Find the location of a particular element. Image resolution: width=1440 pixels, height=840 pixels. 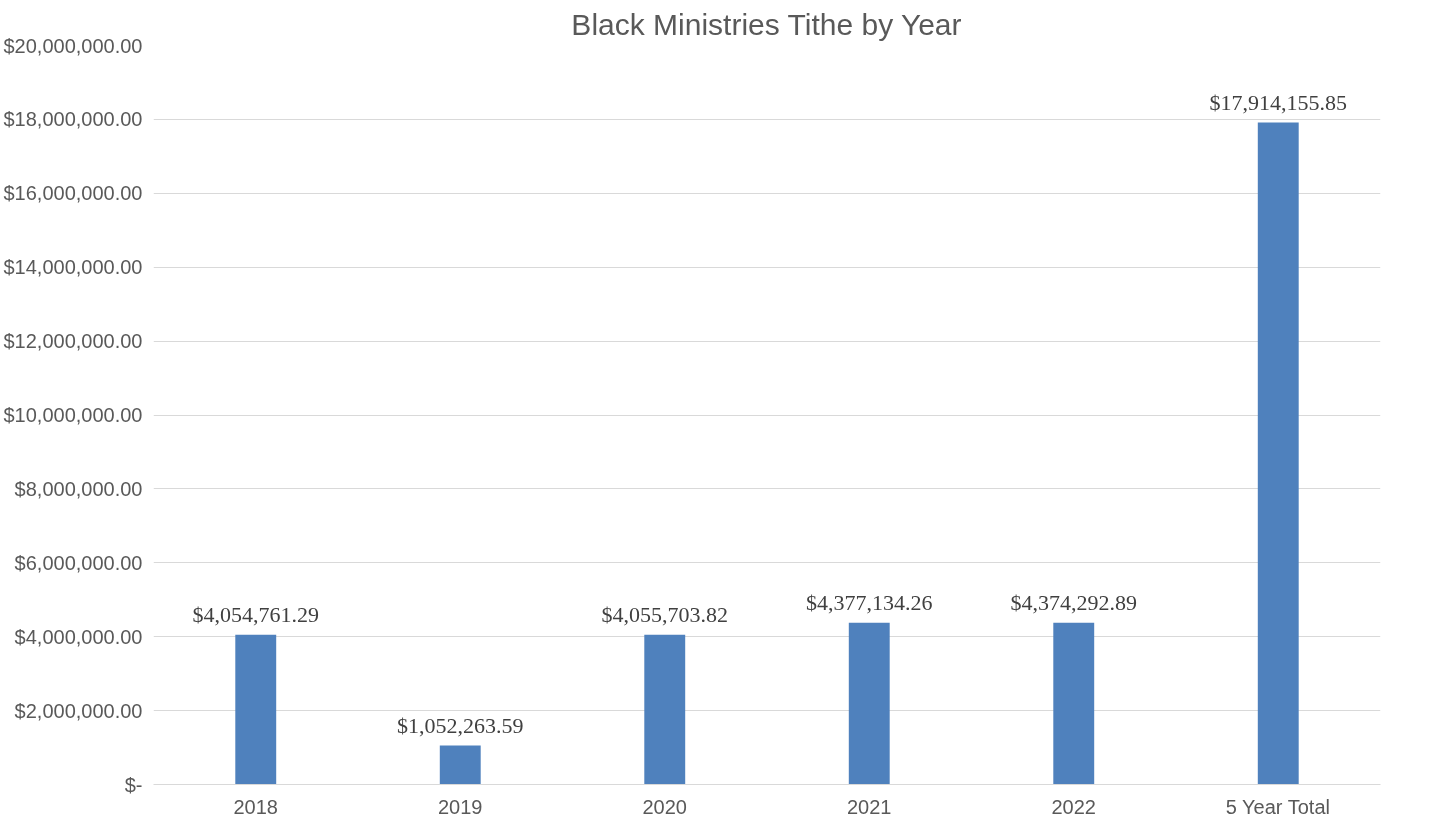

y-tick-label: $12,000,000.00 is located at coordinates (73, 341).